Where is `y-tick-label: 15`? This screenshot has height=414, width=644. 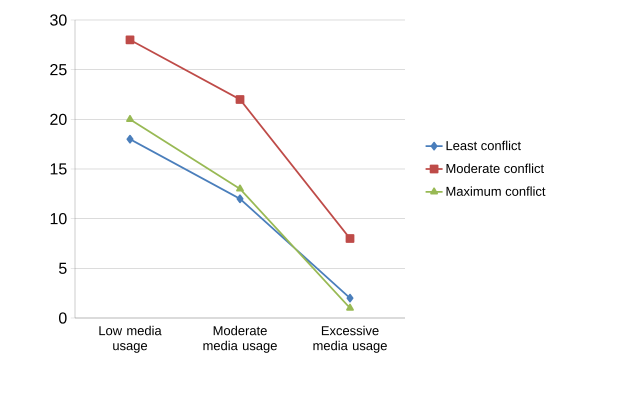 y-tick-label: 15 is located at coordinates (58, 169).